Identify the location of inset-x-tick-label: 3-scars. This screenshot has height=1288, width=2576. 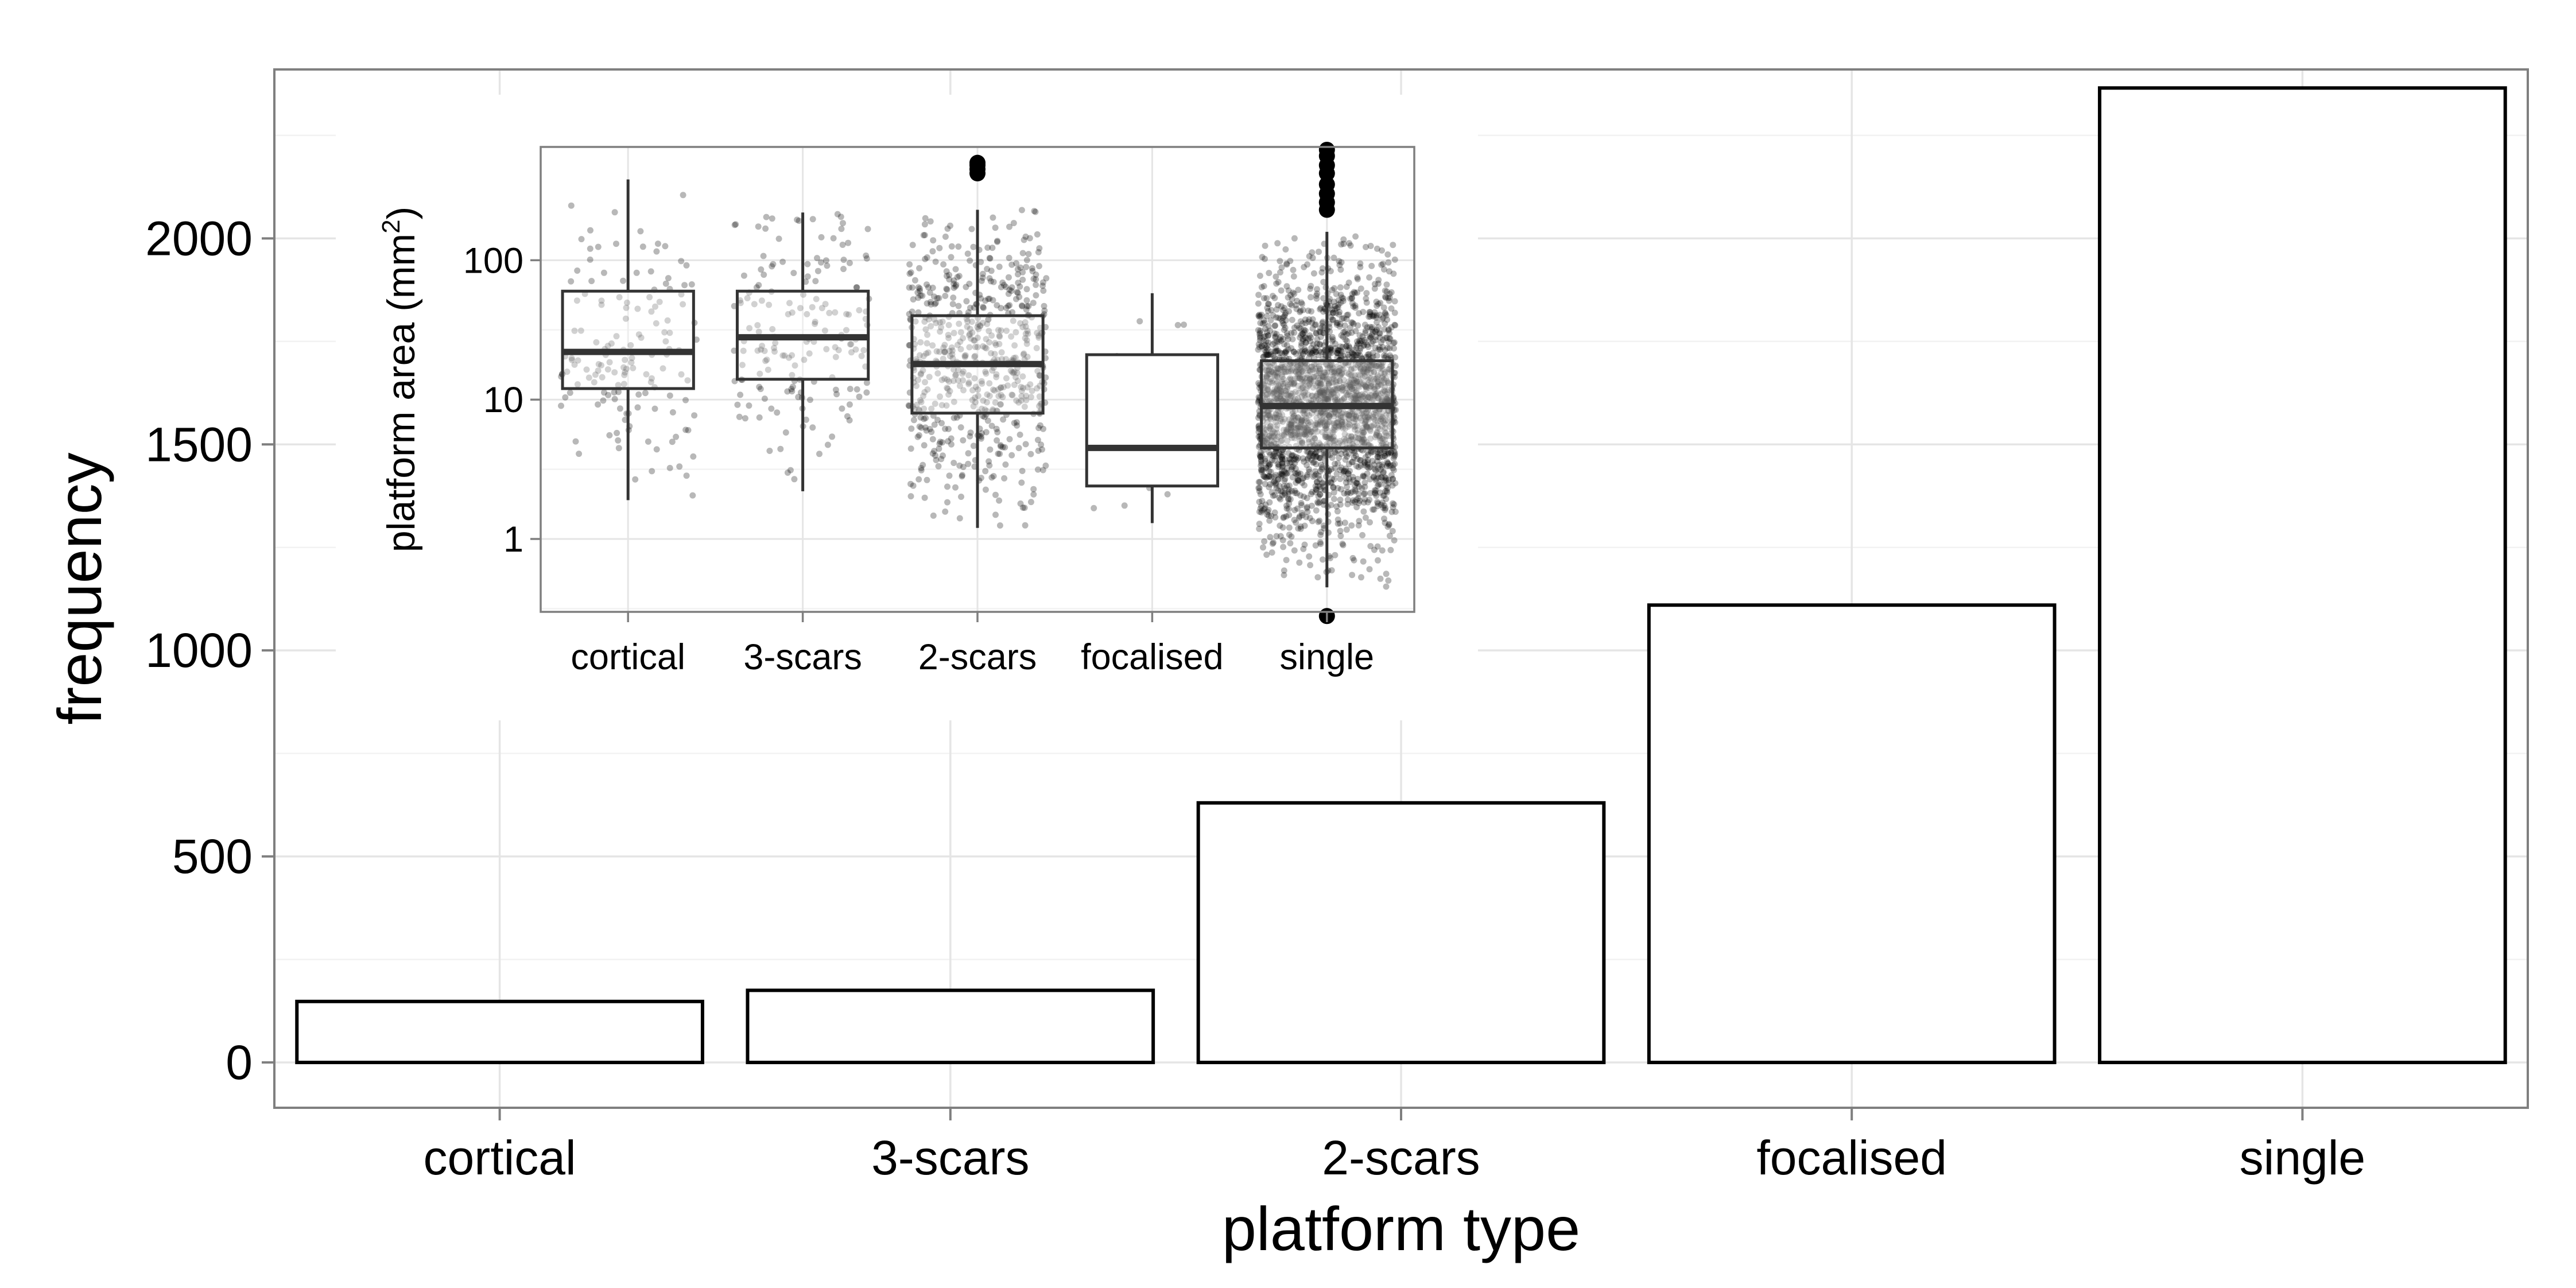
(802, 657).